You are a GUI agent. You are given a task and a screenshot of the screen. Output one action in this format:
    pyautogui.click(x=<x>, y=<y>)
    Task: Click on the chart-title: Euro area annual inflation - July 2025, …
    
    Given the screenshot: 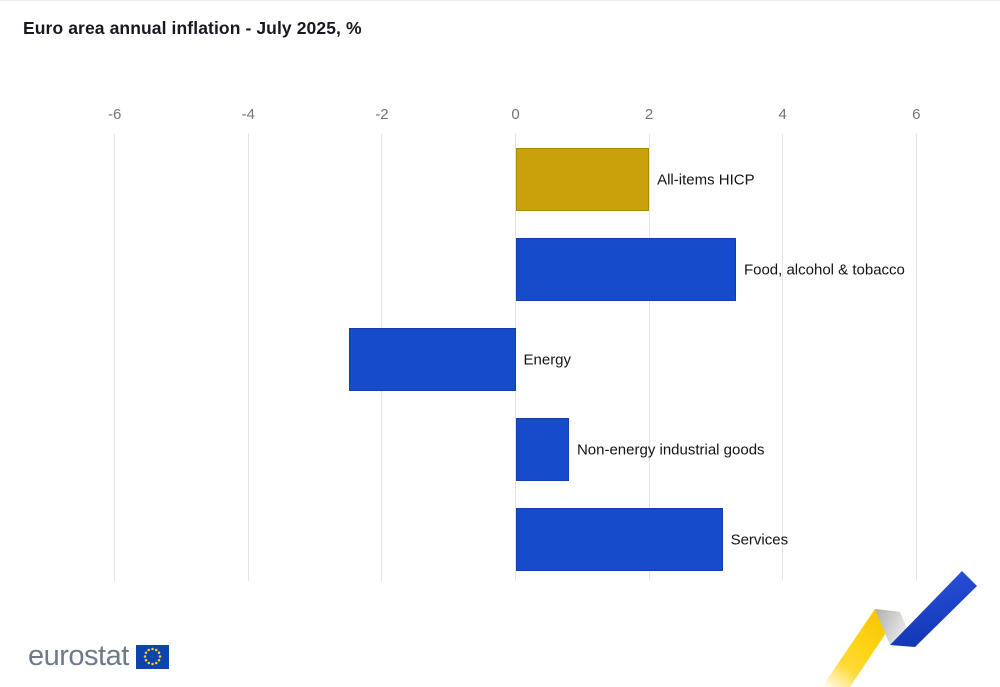 What is the action you would take?
    pyautogui.click(x=192, y=28)
    